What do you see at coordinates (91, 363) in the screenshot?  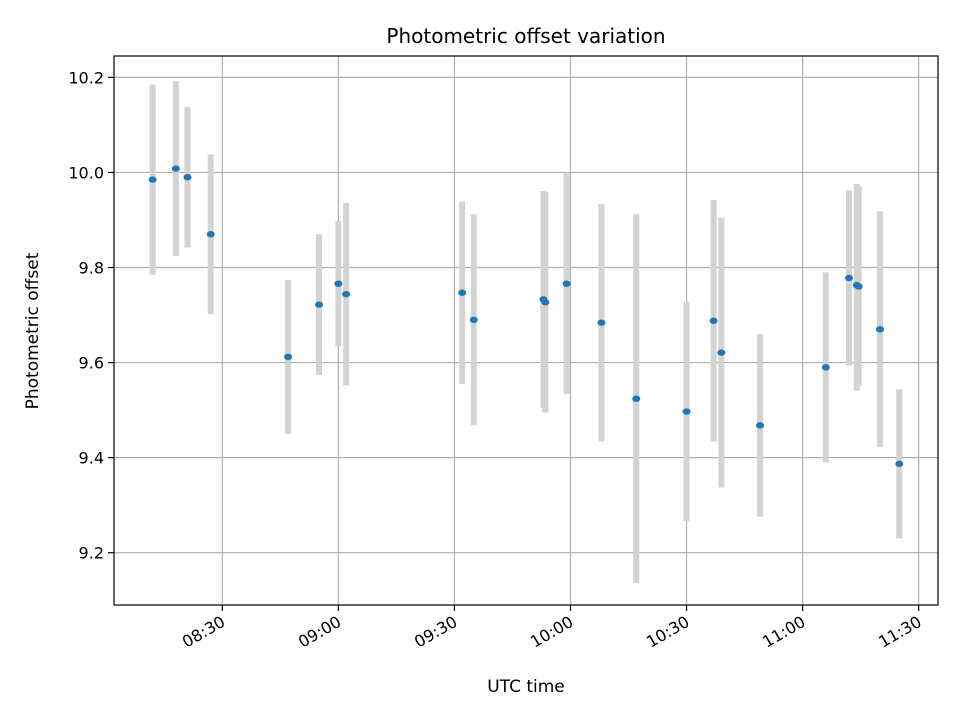 I see `y-tick-label: 9.6` at bounding box center [91, 363].